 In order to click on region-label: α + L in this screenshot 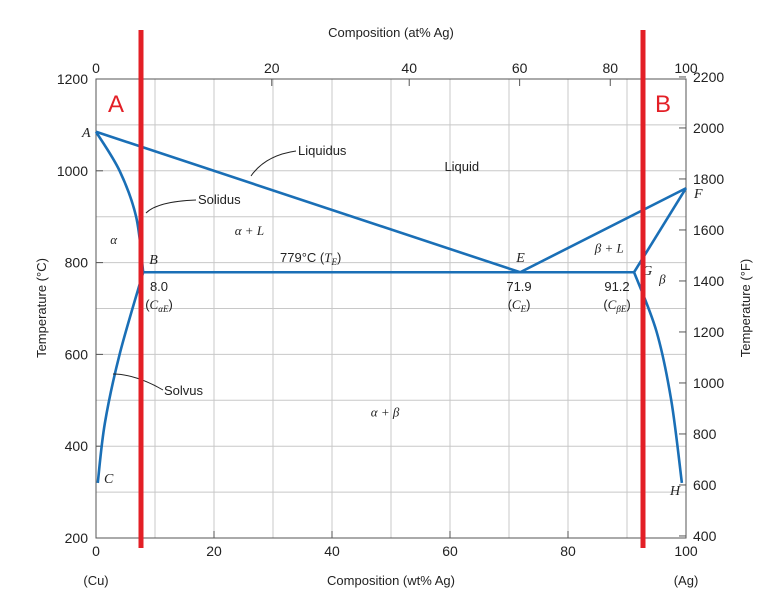, I will do `click(249, 230)`.